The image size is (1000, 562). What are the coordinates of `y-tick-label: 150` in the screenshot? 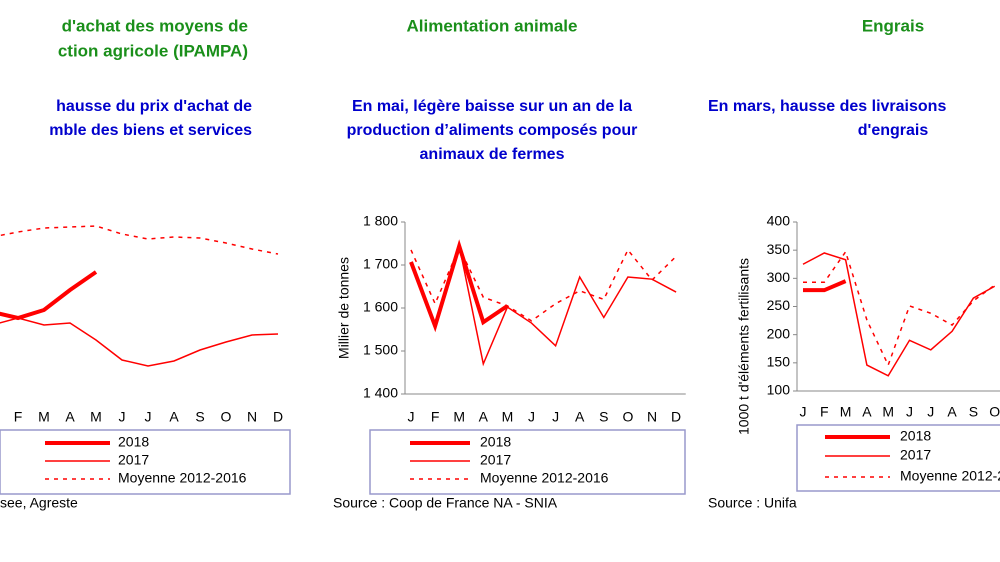 It's located at (779, 362).